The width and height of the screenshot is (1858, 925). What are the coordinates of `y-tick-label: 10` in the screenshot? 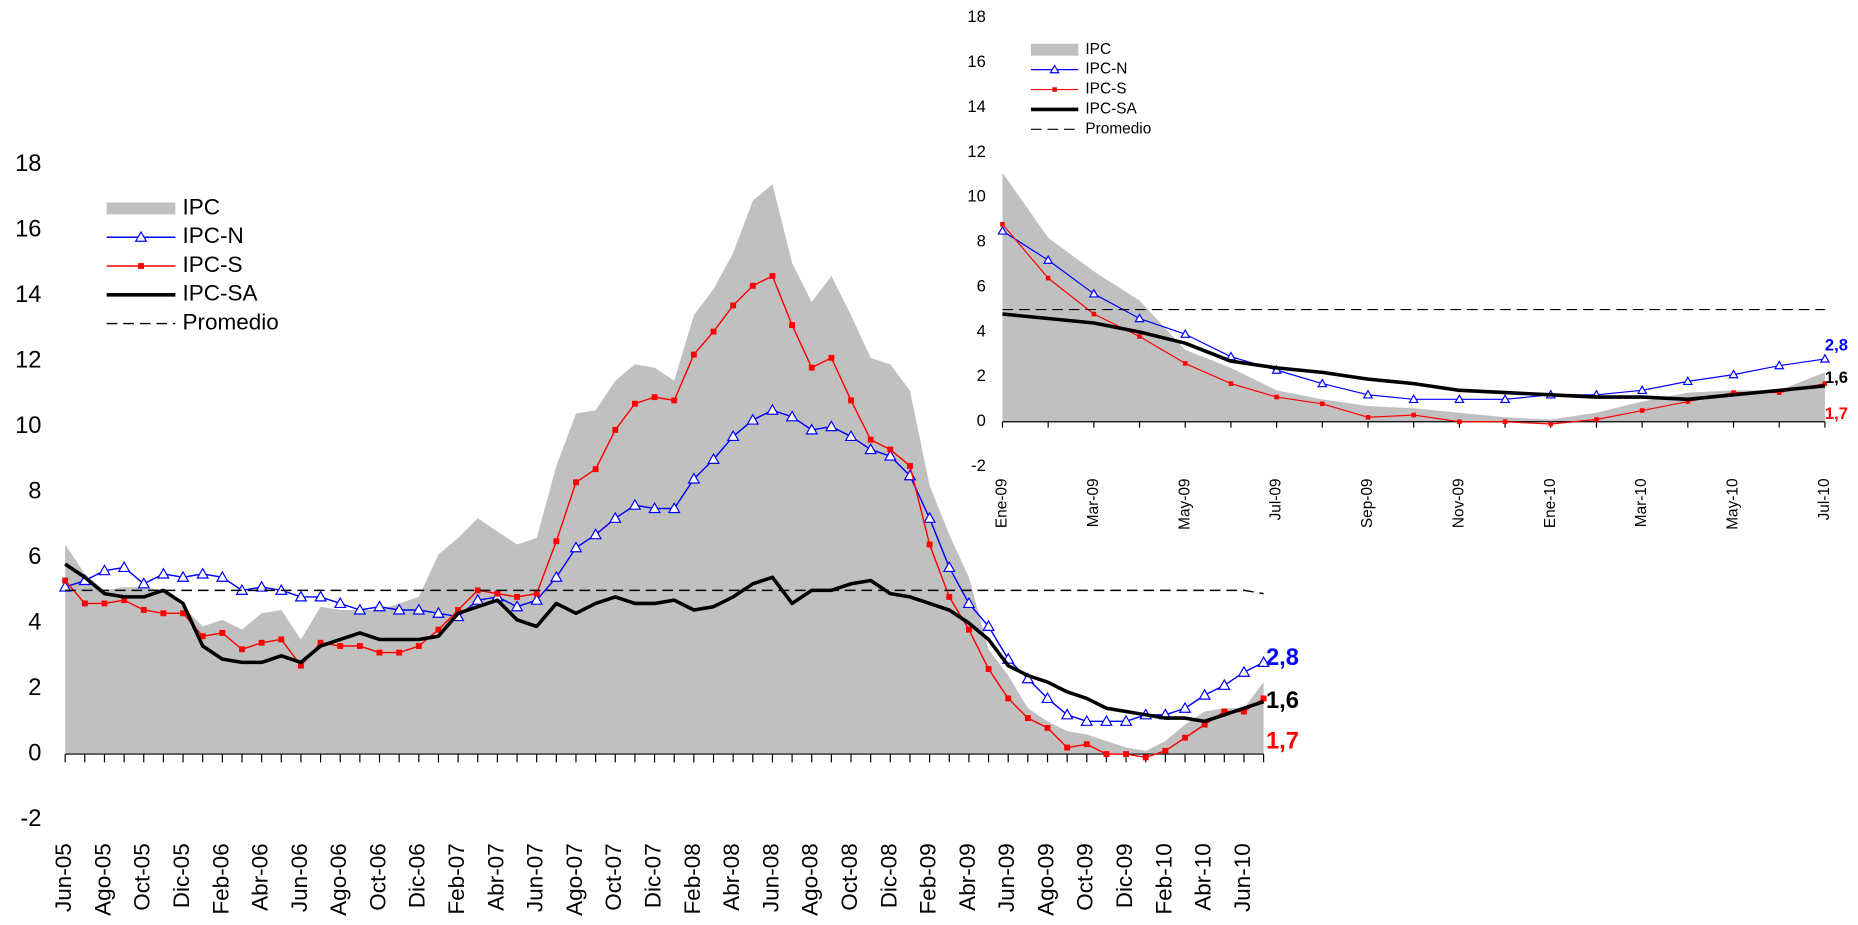 It's located at (976, 196).